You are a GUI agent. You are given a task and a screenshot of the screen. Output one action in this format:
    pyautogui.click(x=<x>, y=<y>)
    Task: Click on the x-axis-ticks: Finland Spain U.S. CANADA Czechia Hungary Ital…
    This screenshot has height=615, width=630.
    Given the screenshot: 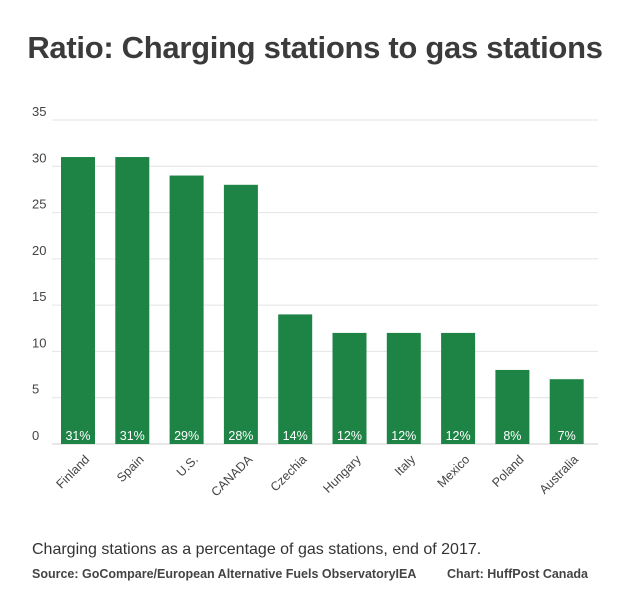 What is the action you would take?
    pyautogui.click(x=317, y=475)
    